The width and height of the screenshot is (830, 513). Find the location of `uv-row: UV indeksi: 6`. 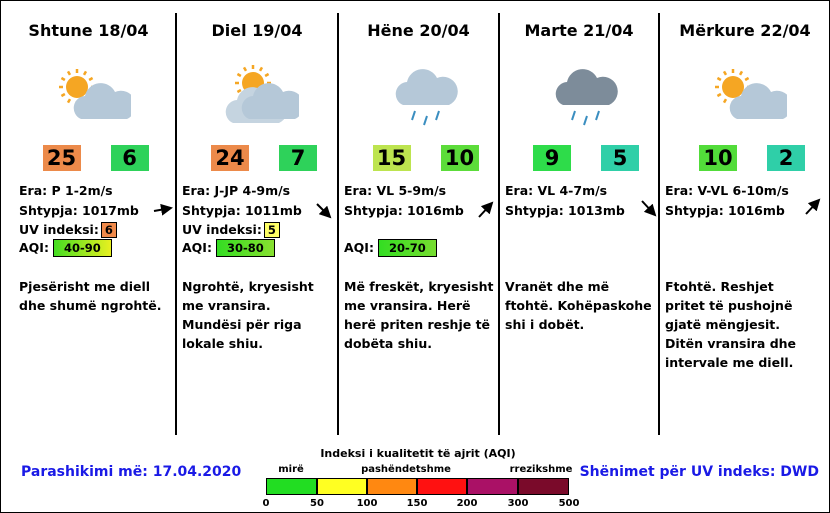

uv-row: UV indeksi: 6 is located at coordinates (68, 230).